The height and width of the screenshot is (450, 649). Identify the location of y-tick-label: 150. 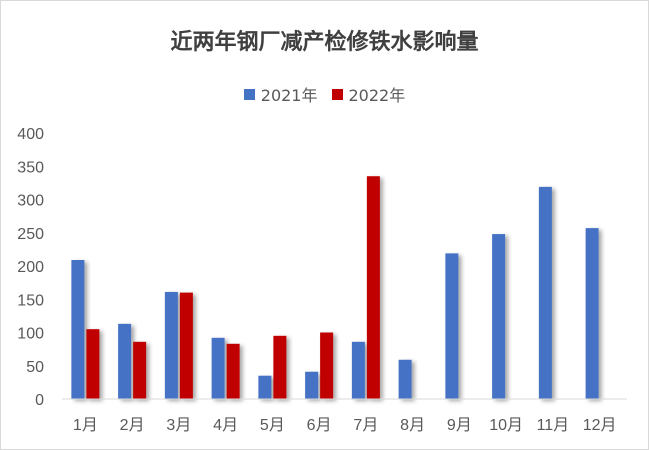
(30, 300).